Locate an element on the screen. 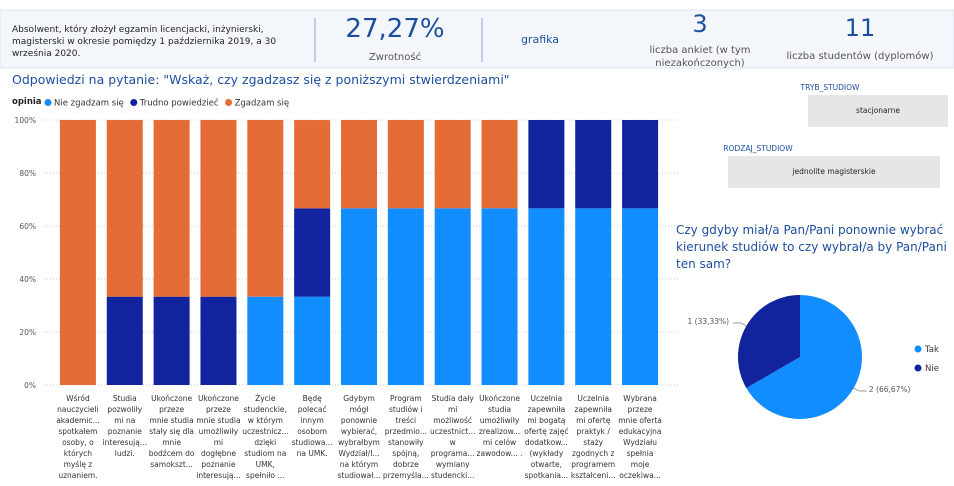 This screenshot has height=486, width=954. kpi-label: liczba ankiet (w tym niezakończonych) is located at coordinates (700, 57).